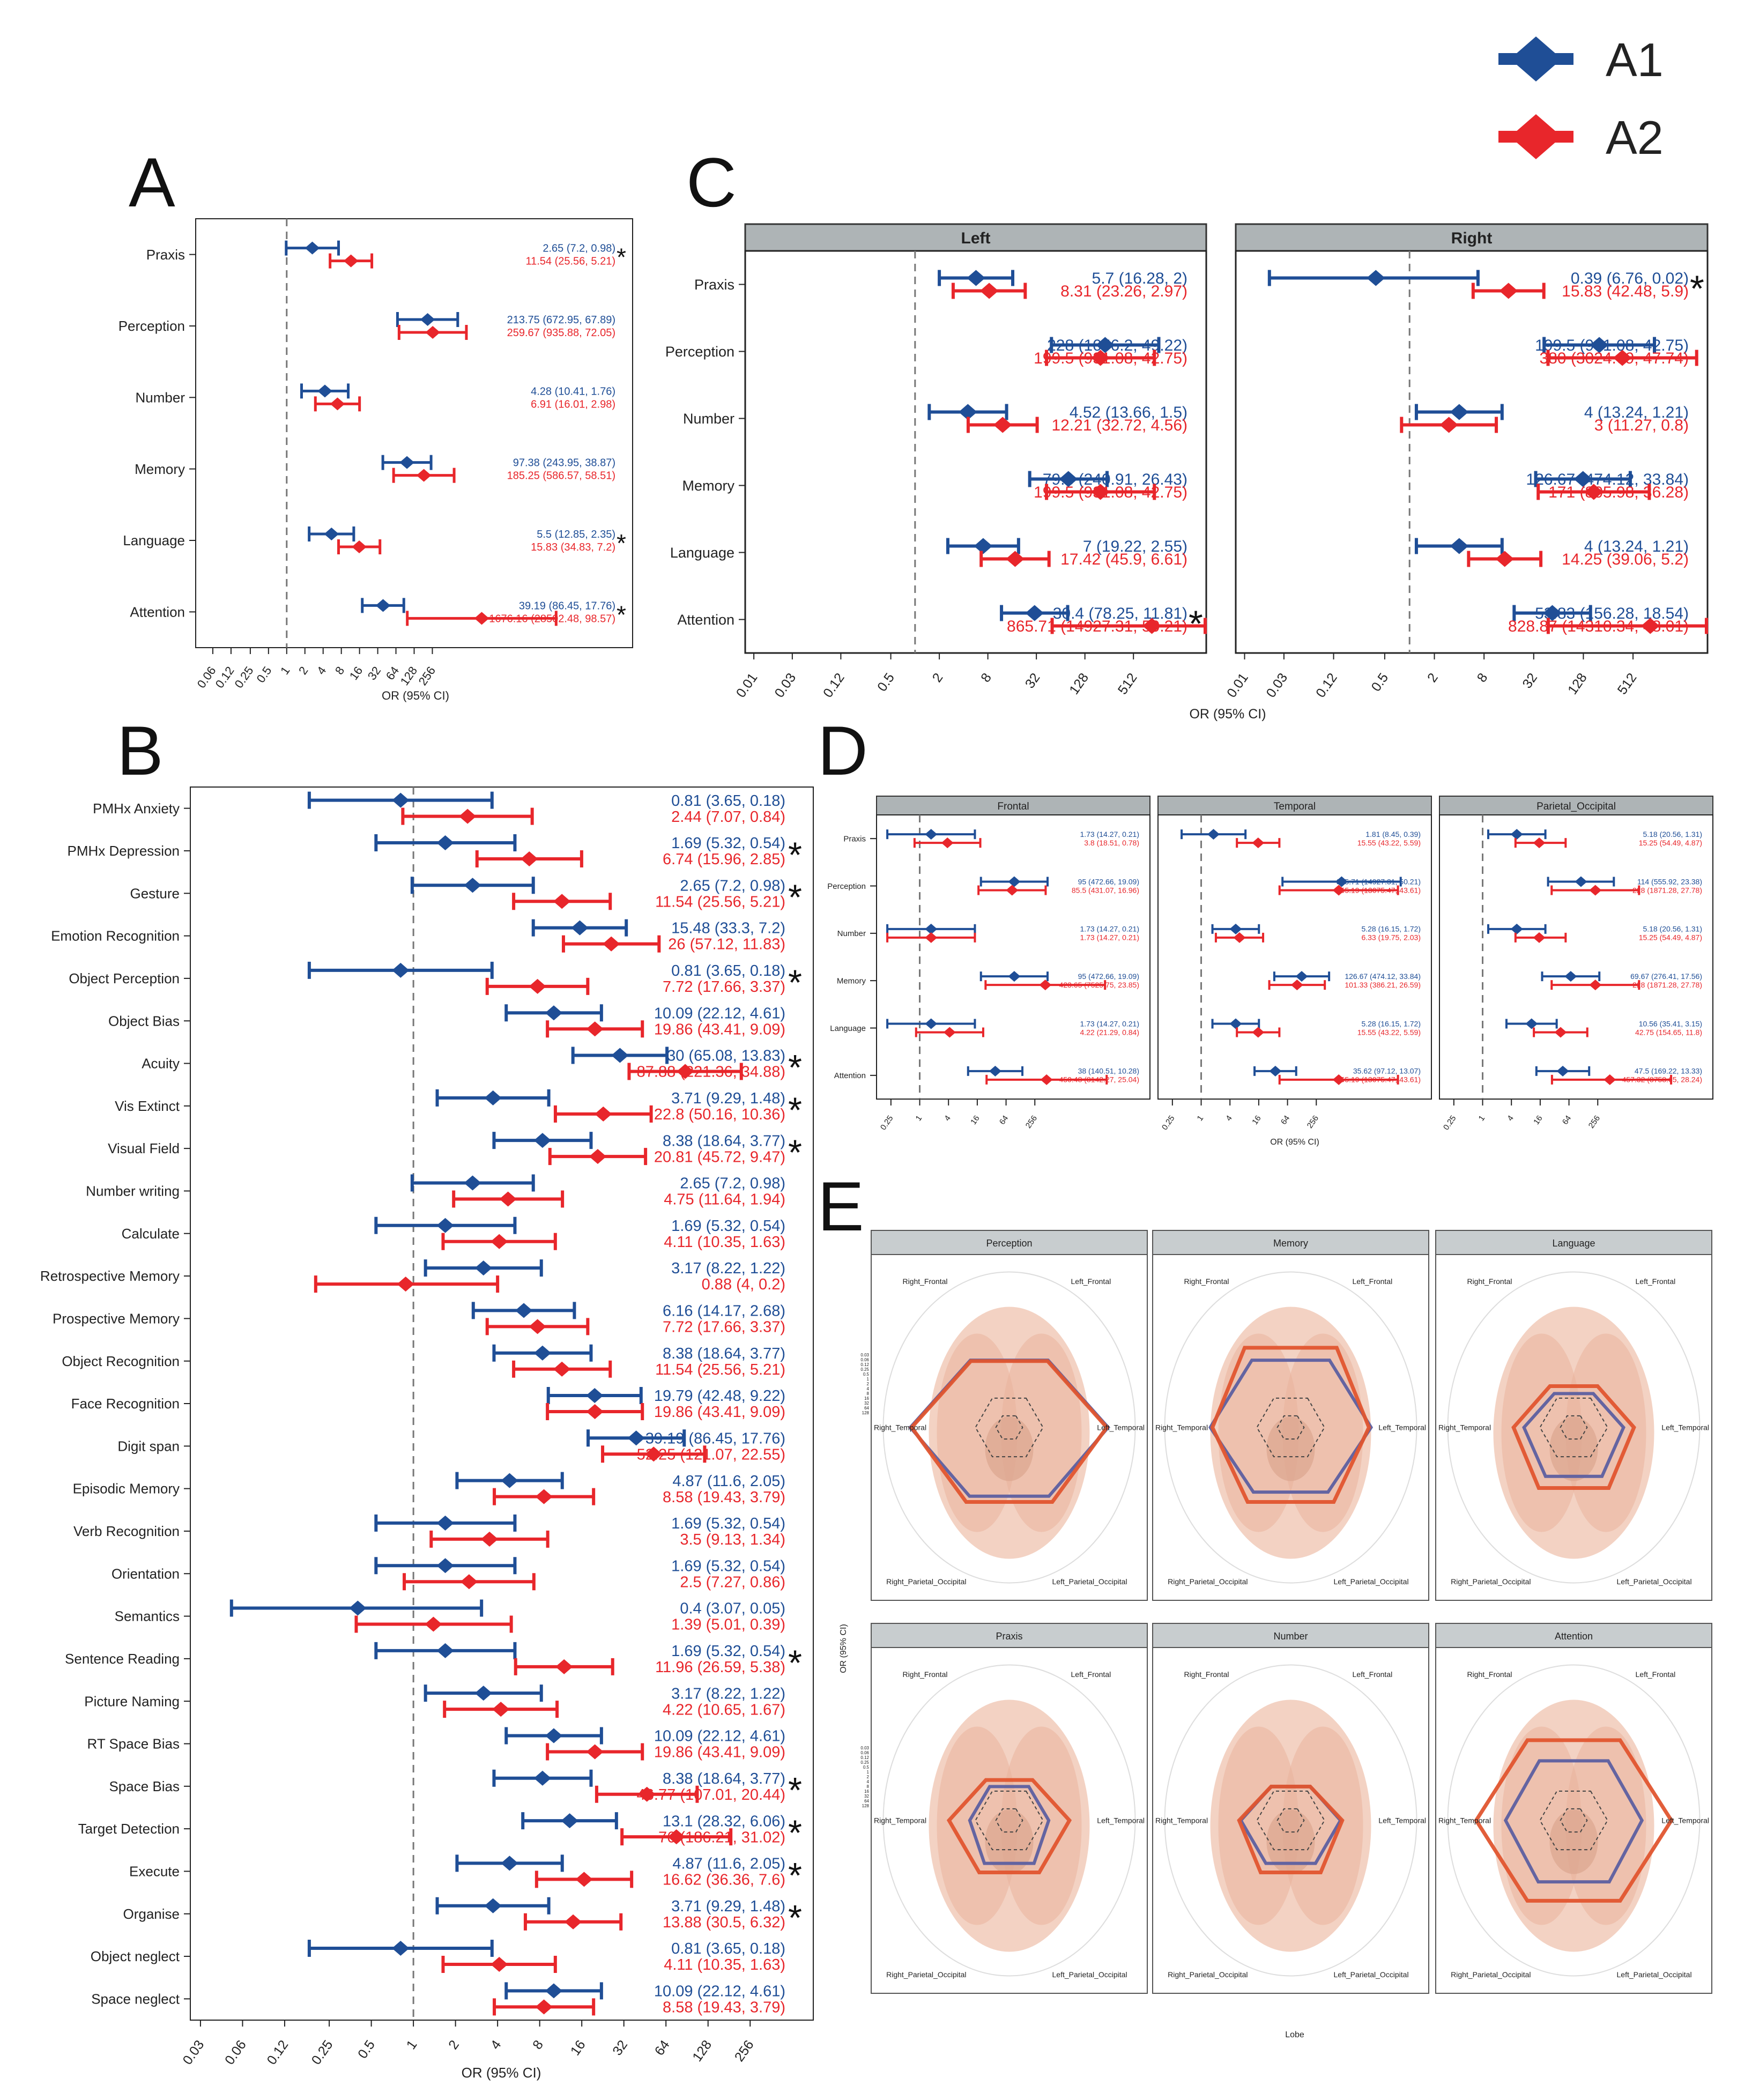 The image size is (1737, 2100). What do you see at coordinates (1295, 806) in the screenshot?
I see `panel-d-strip-label: Temporal` at bounding box center [1295, 806].